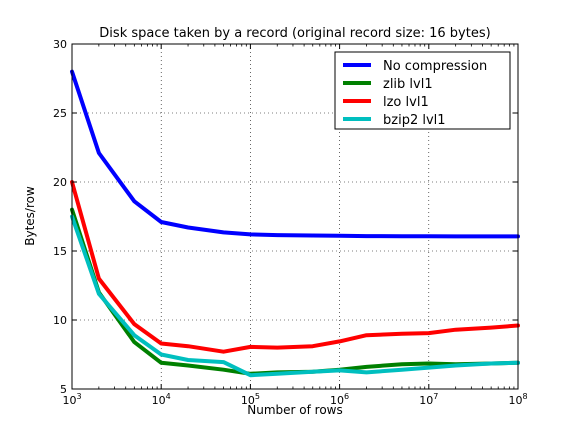  What do you see at coordinates (435, 396) in the screenshot?
I see `x-tick-label-exponent: 7` at bounding box center [435, 396].